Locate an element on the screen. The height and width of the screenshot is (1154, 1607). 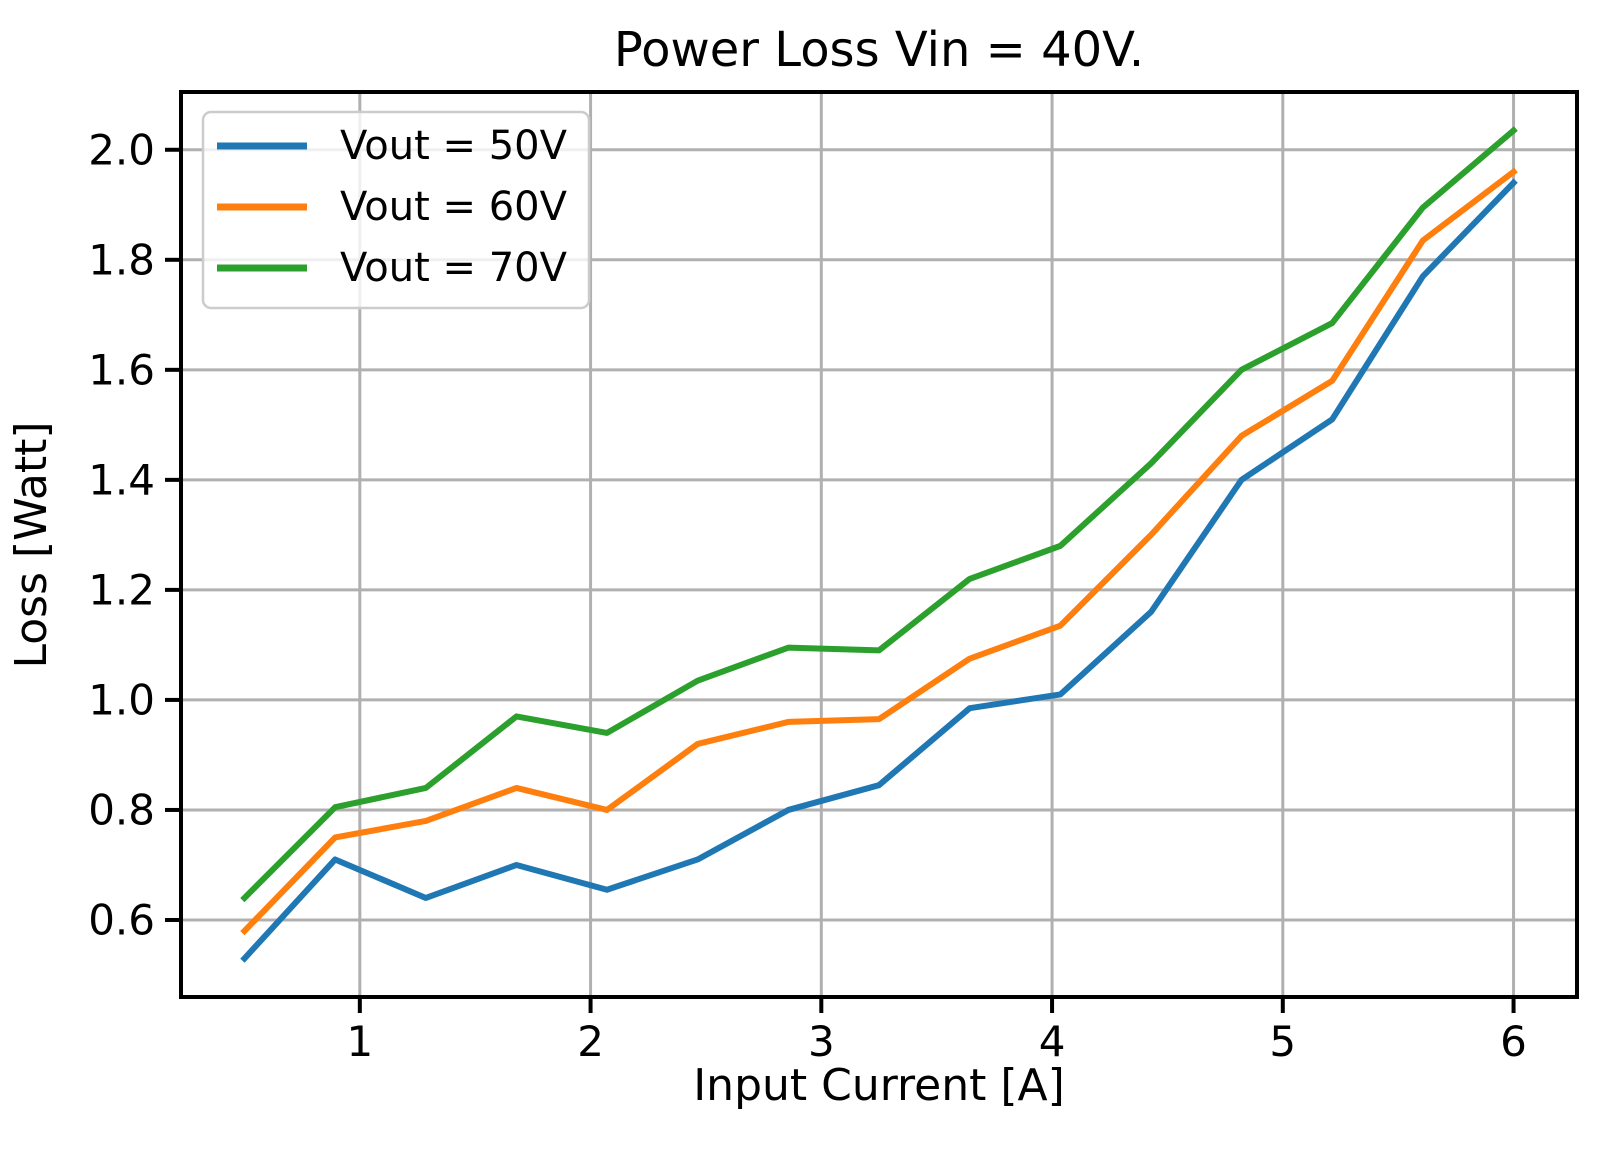
x-axis-label: Input Current [A] is located at coordinates (879, 1085).